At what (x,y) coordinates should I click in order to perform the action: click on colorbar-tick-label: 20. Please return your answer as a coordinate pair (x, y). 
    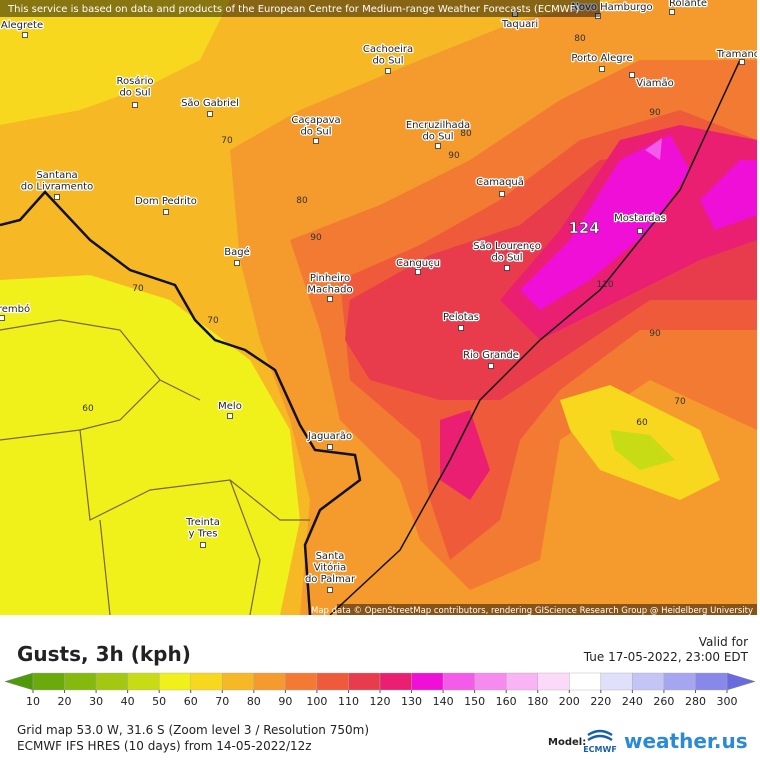
    Looking at the image, I should click on (65, 701).